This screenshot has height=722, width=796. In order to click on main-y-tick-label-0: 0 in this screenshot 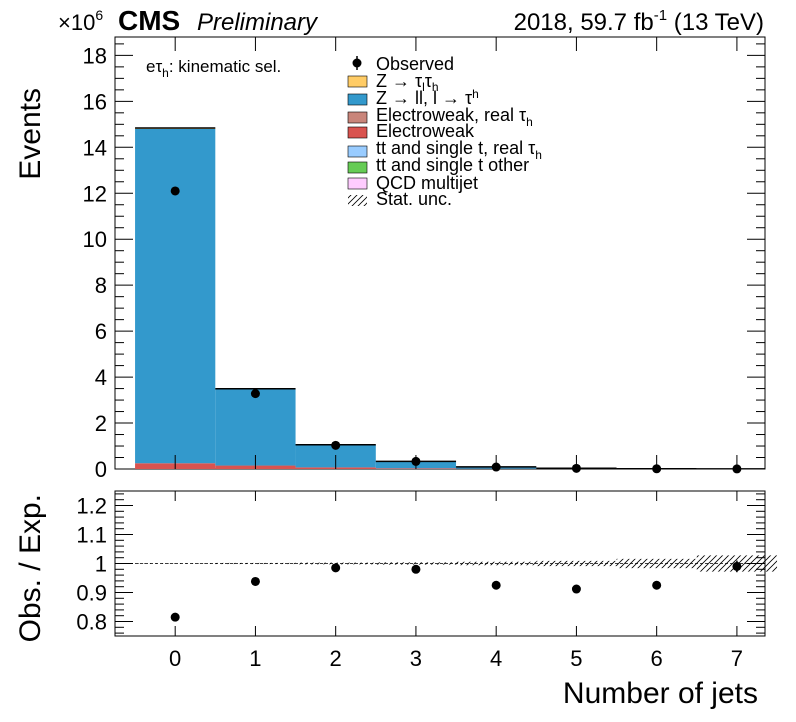, I will do `click(101, 469)`.